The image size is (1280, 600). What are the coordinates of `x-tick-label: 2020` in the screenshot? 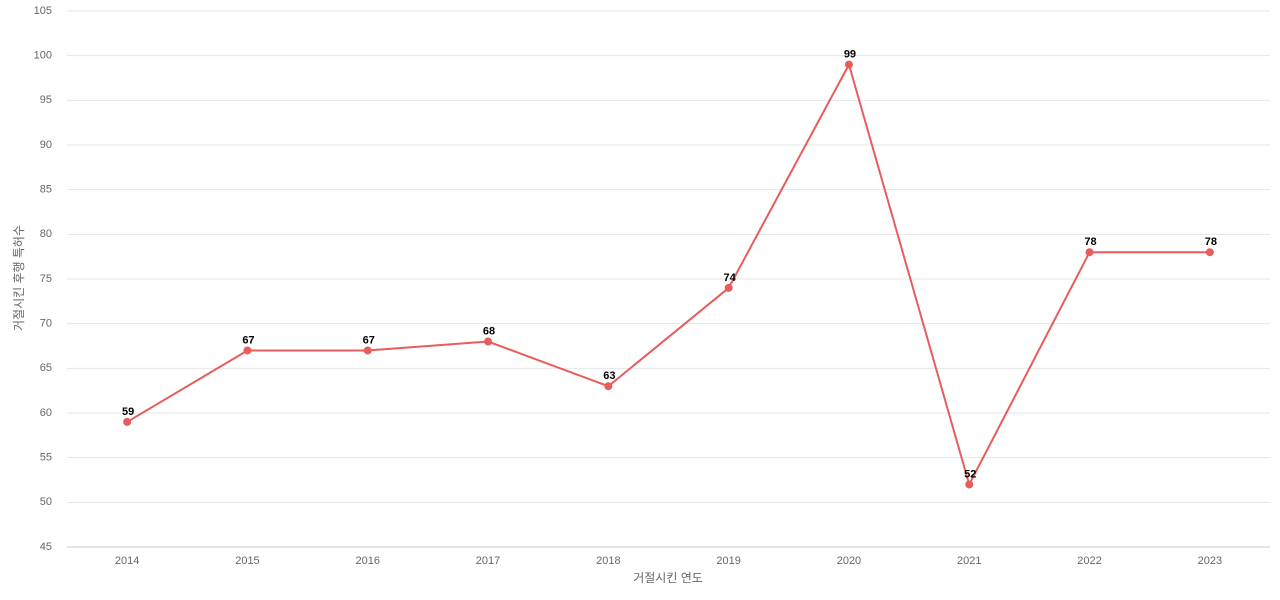 It's located at (849, 561).